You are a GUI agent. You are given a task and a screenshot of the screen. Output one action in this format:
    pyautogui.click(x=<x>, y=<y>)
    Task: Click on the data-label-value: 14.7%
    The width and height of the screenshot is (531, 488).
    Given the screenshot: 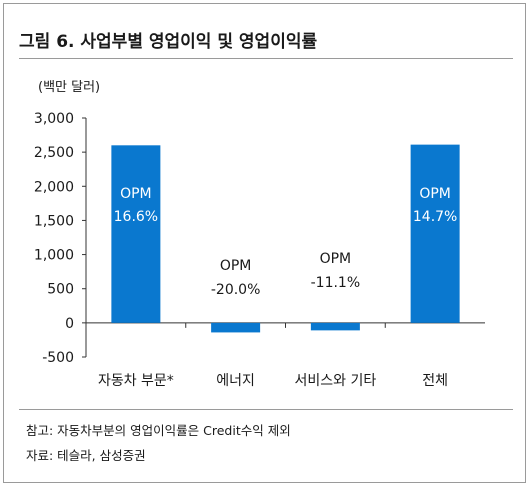 What is the action you would take?
    pyautogui.click(x=435, y=217)
    